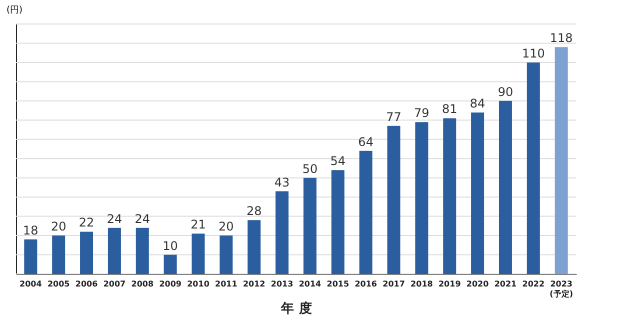  Describe the element at coordinates (478, 284) in the screenshot. I see `x-tick-label: 2020` at that location.